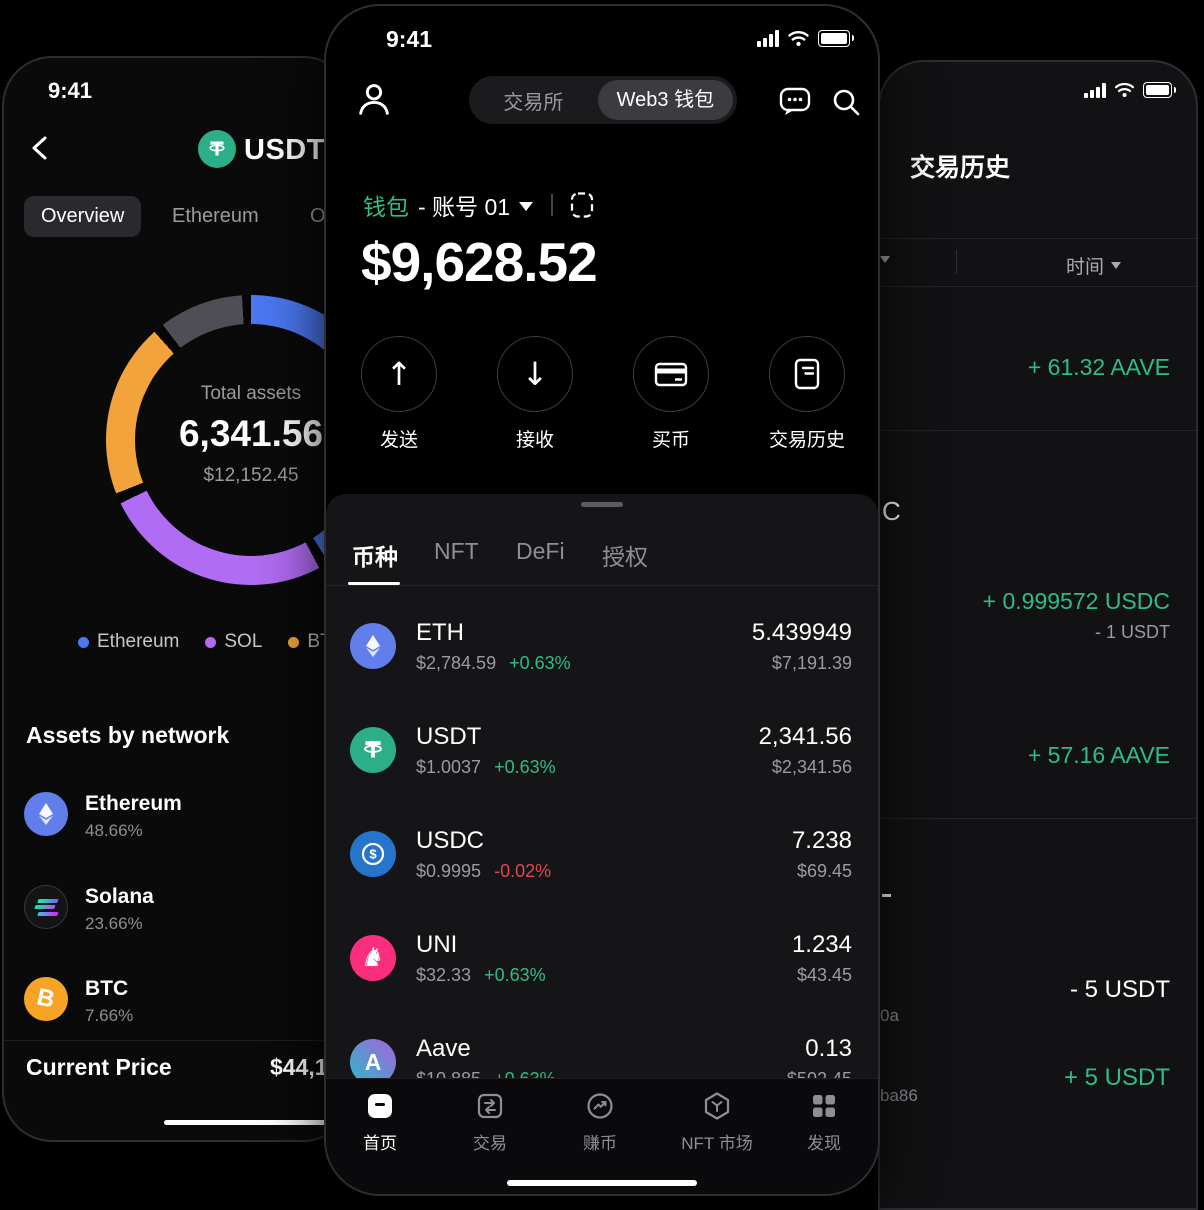 Image resolution: width=1204 pixels, height=1210 pixels. I want to click on tab-web3-wallet: Web3 钱包, so click(665, 100).